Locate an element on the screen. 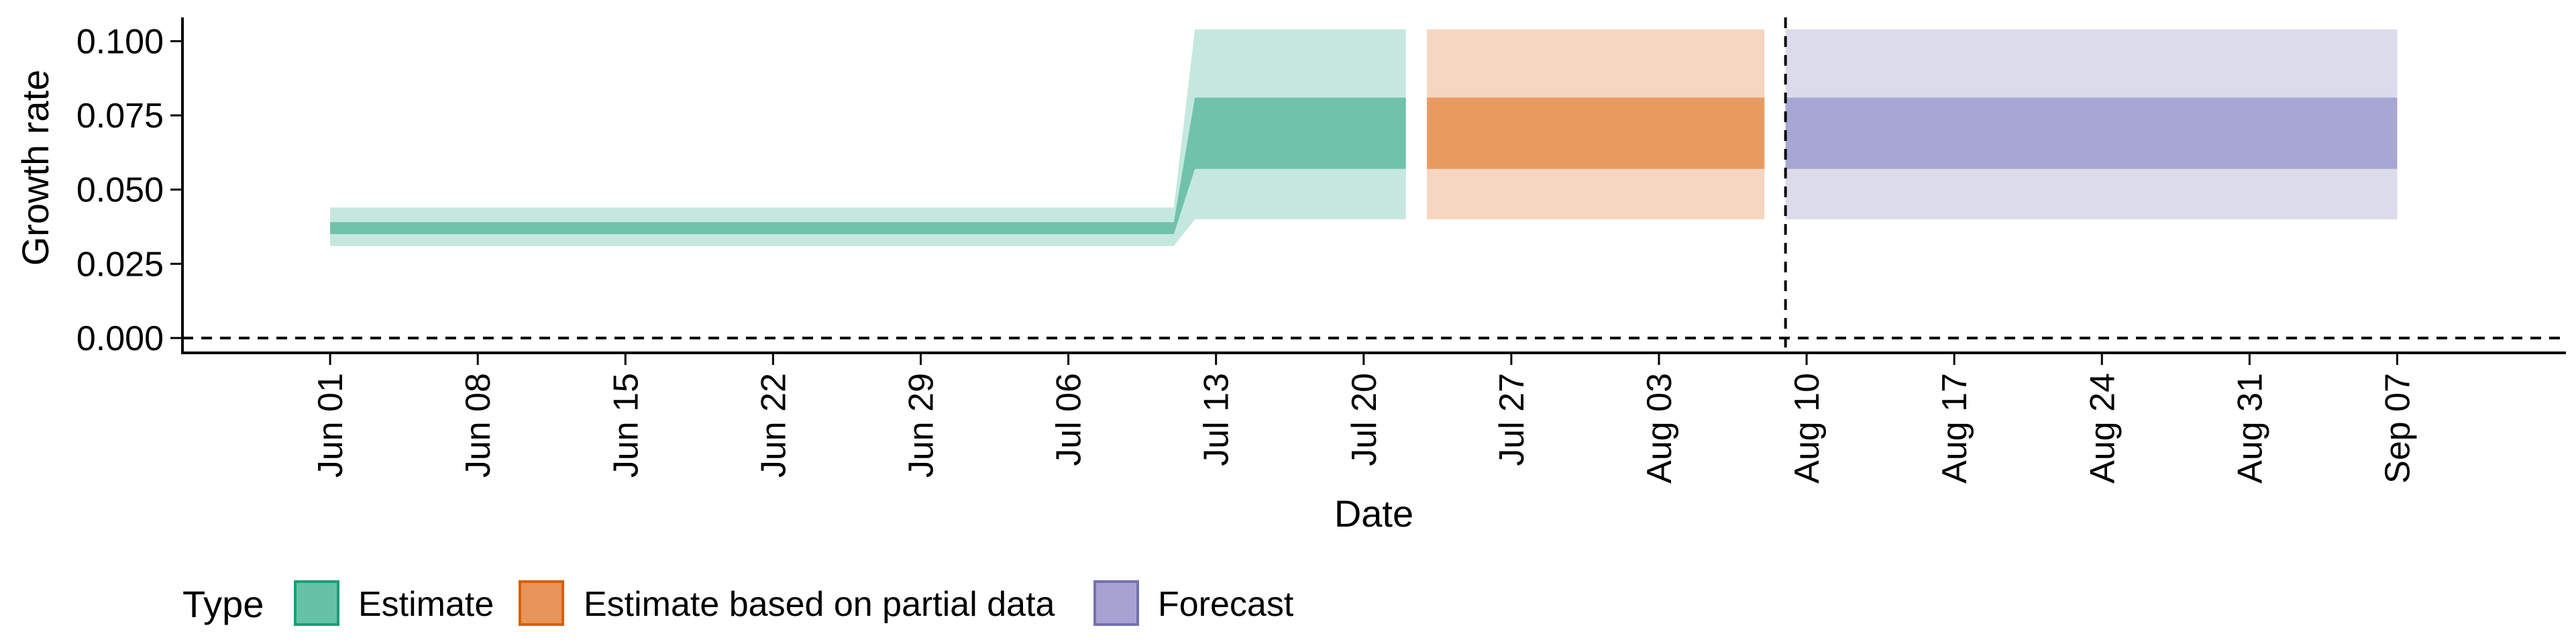  x-tick-label: Jun 01 is located at coordinates (330, 425).